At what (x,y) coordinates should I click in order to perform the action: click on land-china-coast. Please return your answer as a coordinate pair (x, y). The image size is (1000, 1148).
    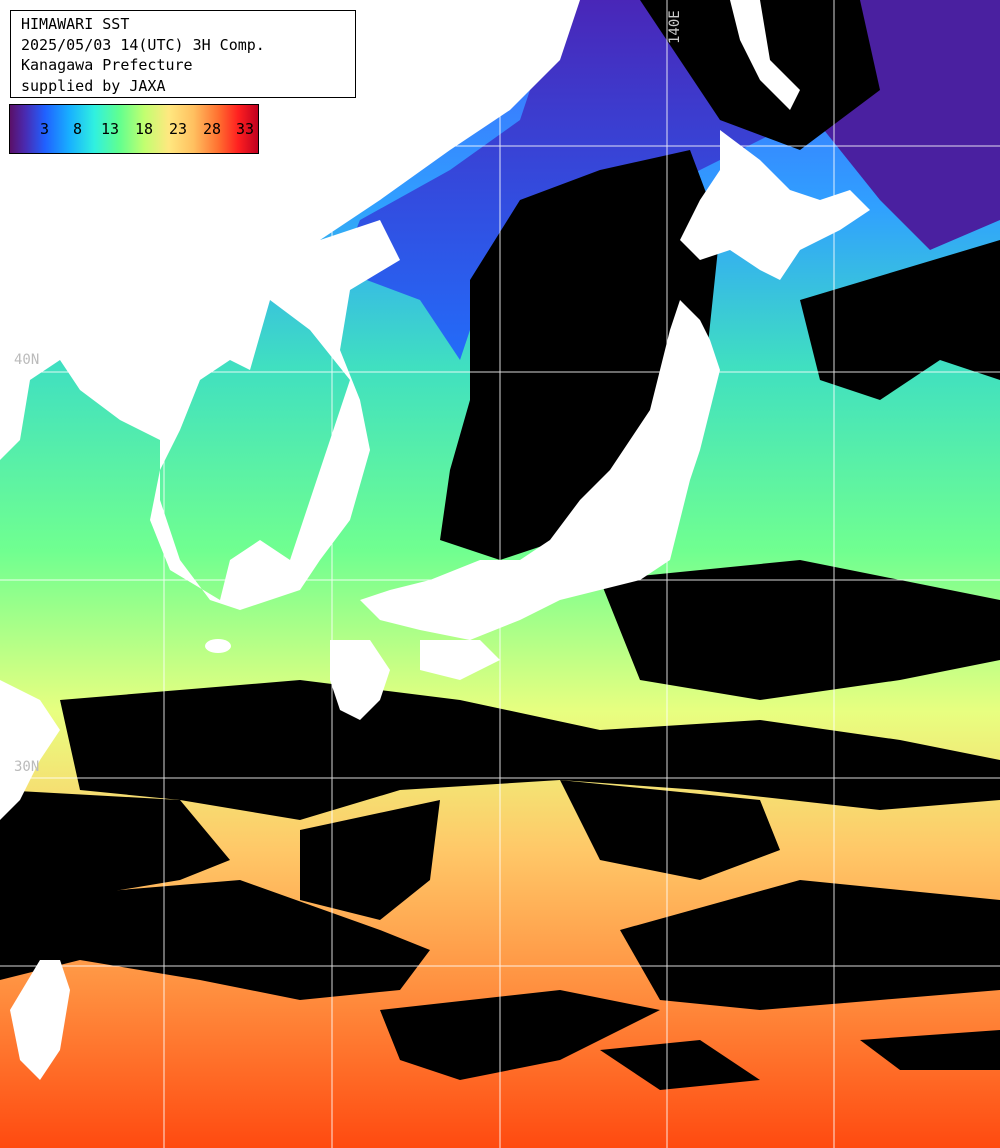
    Looking at the image, I should click on (30, 750).